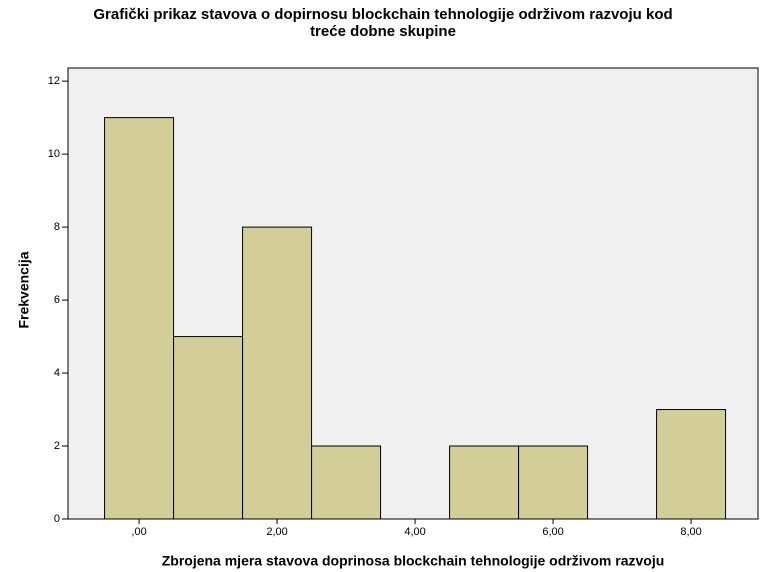 This screenshot has width=766, height=572. Describe the element at coordinates (57, 300) in the screenshot. I see `y-tick-label: 6` at that location.